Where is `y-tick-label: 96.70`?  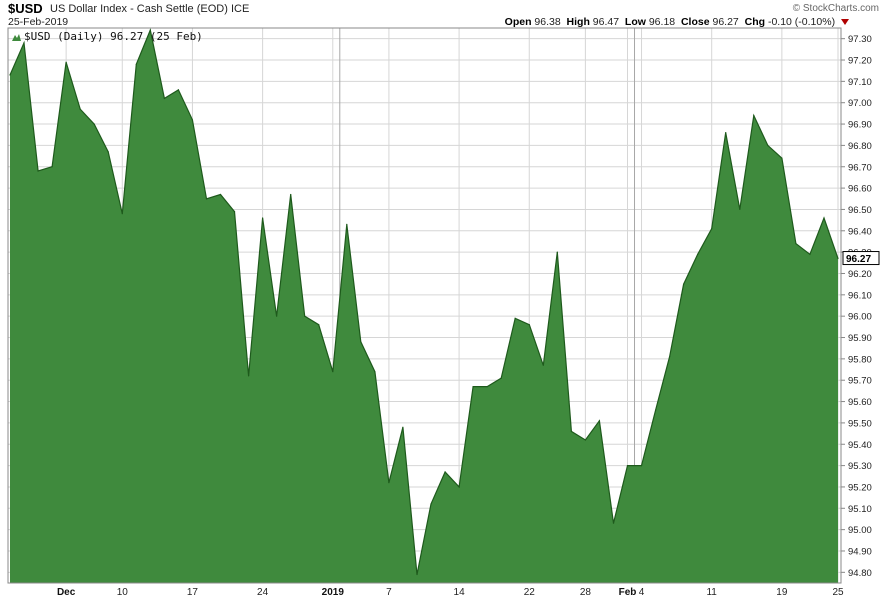 y-tick-label: 96.70 is located at coordinates (860, 167).